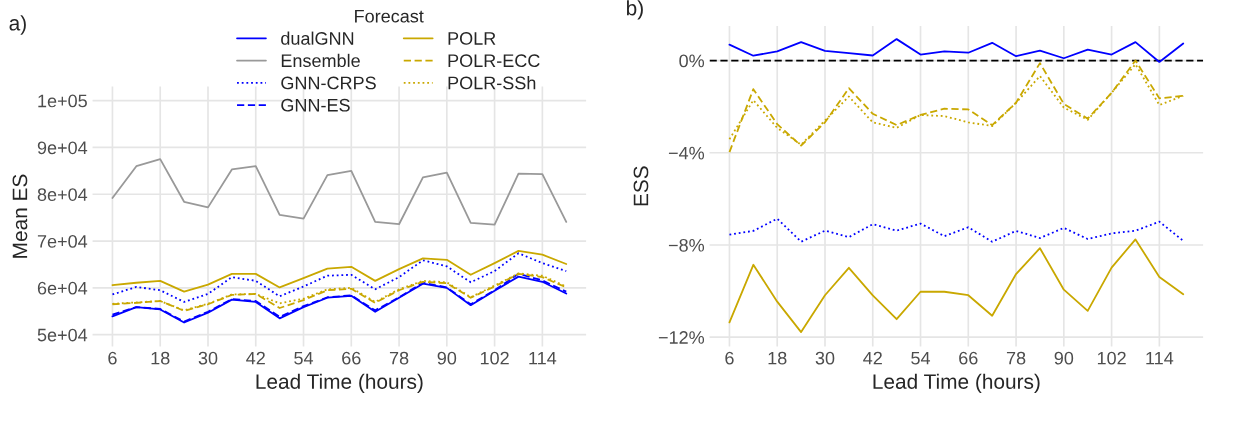 This screenshot has width=1234, height=433. What do you see at coordinates (686, 245) in the screenshot?
I see `y-tick-label: −8%` at bounding box center [686, 245].